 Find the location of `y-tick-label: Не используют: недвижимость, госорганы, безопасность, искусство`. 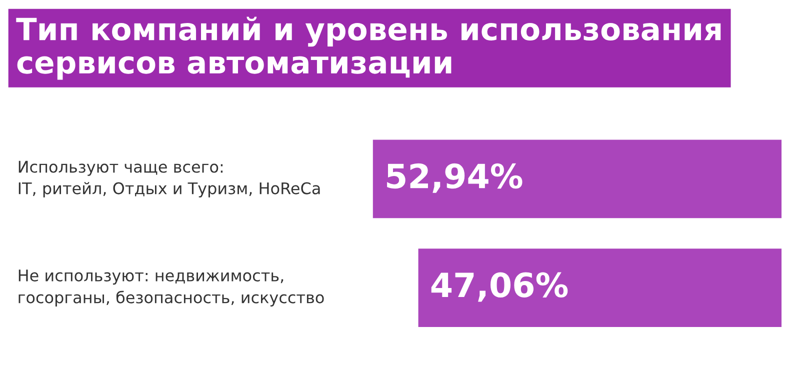

y-tick-label: Не используют: недвижимость, госорганы, безопасность, искусство is located at coordinates (171, 288).